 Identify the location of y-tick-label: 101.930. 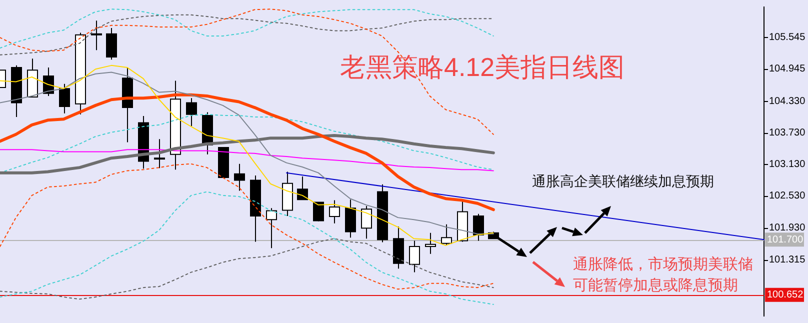
(787, 228).